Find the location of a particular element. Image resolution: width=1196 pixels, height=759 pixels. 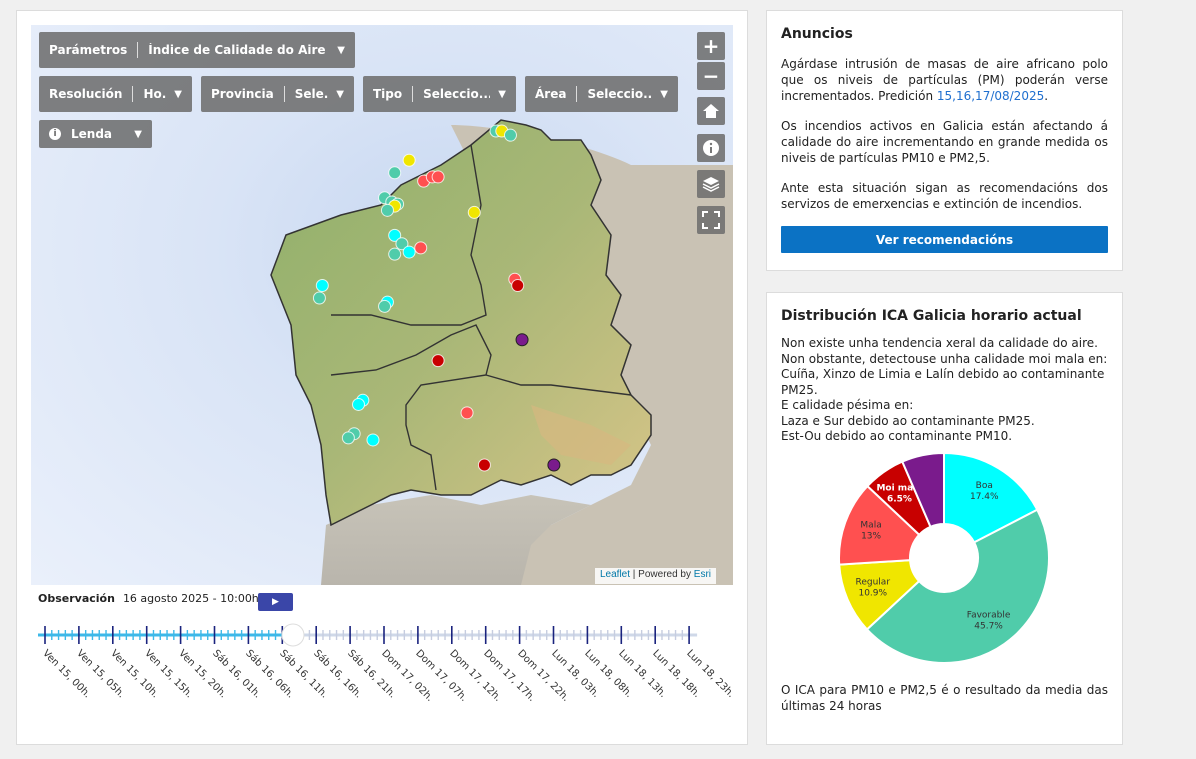

station-markers is located at coordinates (436, 298).